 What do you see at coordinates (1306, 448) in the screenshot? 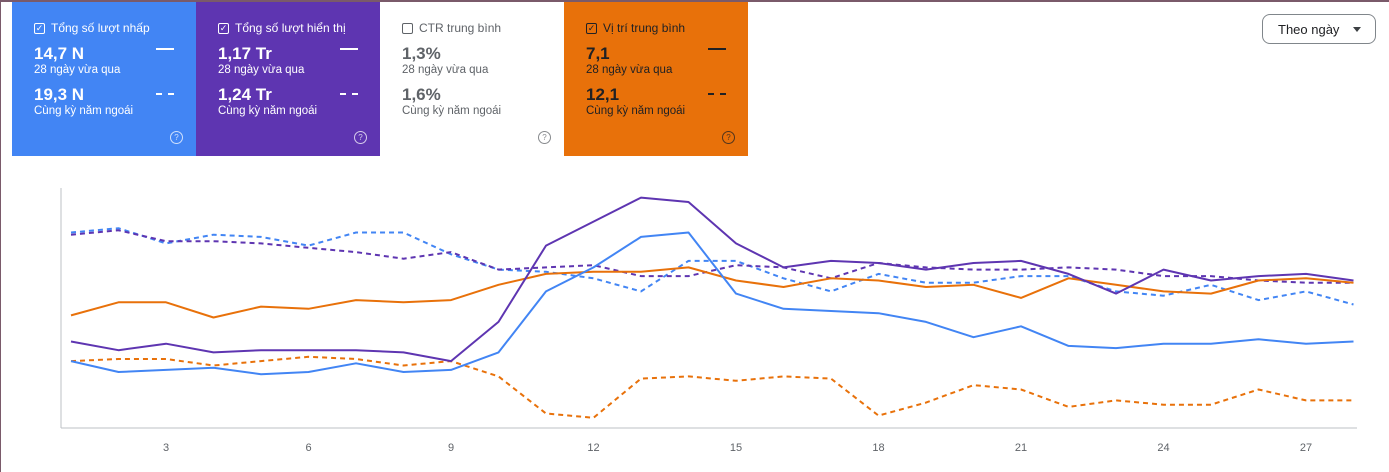
I see `x-tick-label: 27` at bounding box center [1306, 448].